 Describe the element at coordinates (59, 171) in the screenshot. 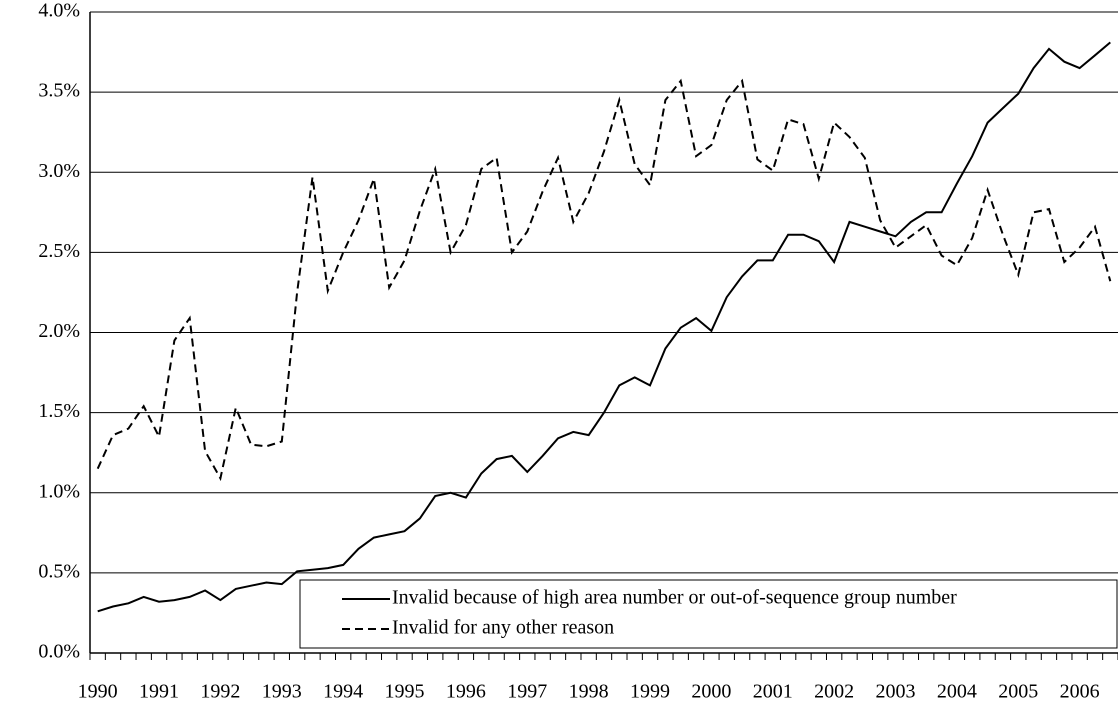

I see `y-tick-label: 3.0%` at that location.